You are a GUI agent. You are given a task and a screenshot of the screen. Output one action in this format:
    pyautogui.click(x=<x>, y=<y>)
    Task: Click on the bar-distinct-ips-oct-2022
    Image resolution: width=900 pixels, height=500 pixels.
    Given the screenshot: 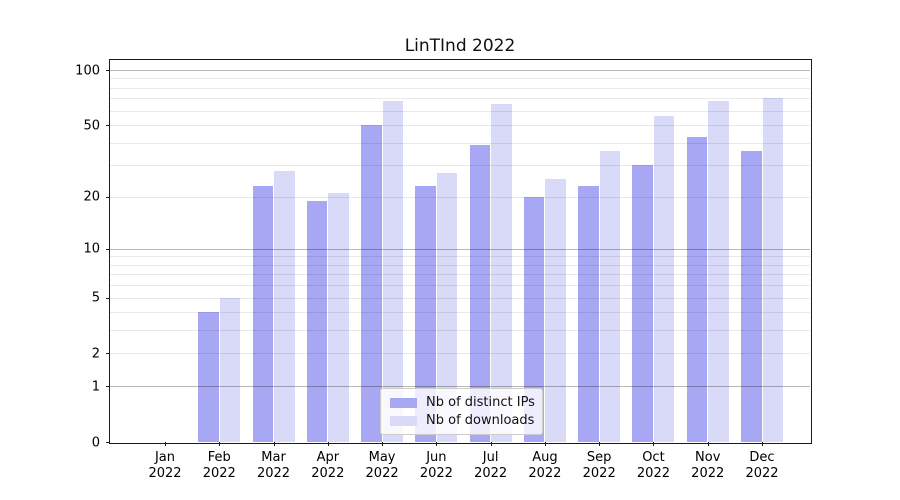 What is the action you would take?
    pyautogui.click(x=642, y=303)
    